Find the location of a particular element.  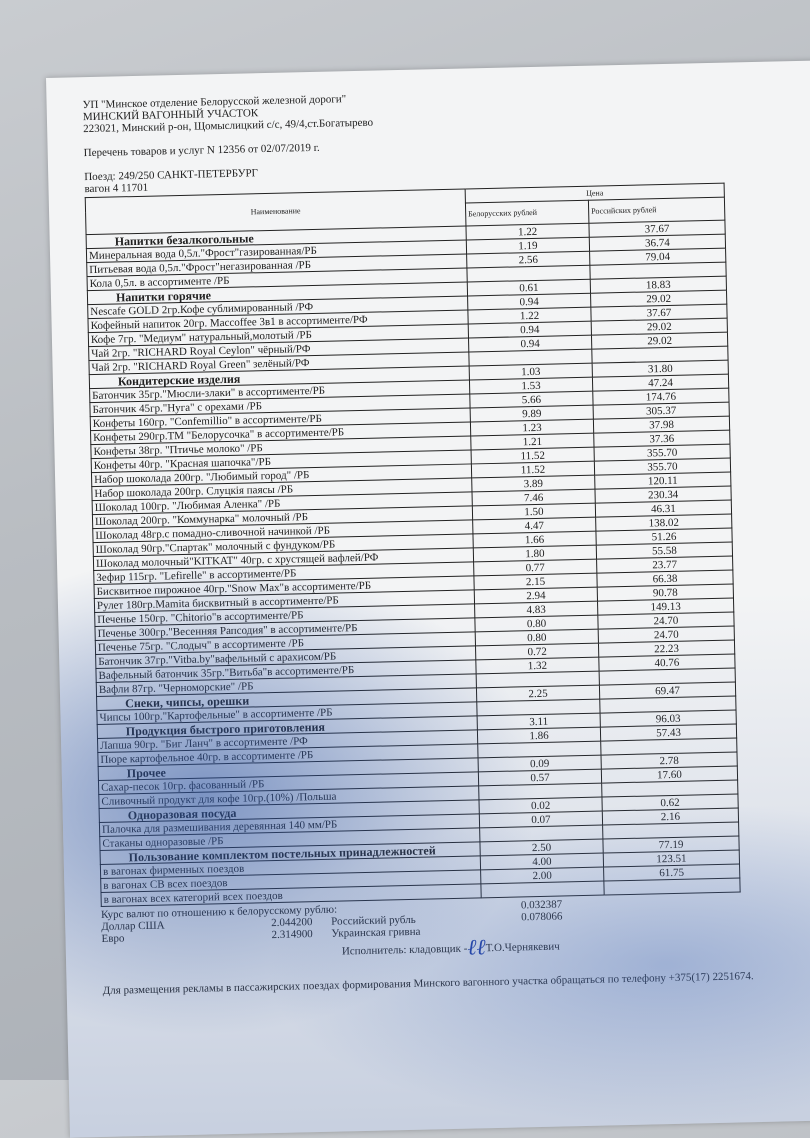

executor: Исполнитель: кладовщик - is located at coordinates (404, 950).